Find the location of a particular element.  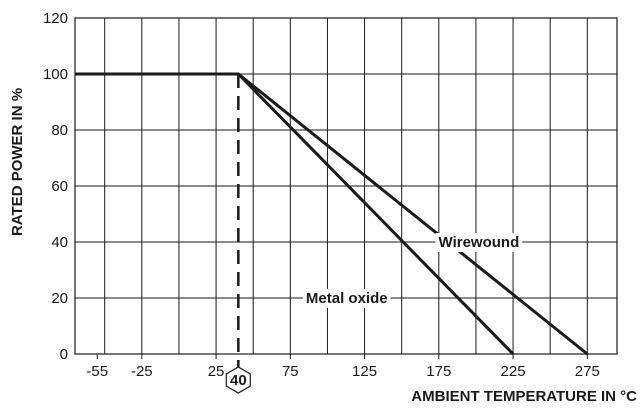

series-label-metal-oxide: Metal oxide is located at coordinates (347, 298).